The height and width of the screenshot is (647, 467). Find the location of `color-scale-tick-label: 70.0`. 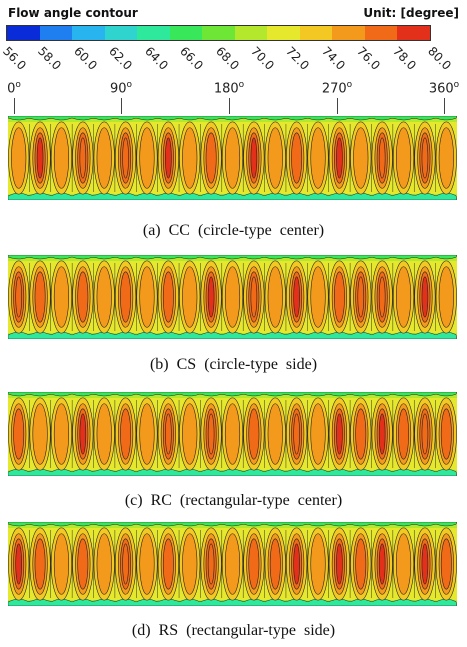

color-scale-tick-label: 70.0 is located at coordinates (262, 58).